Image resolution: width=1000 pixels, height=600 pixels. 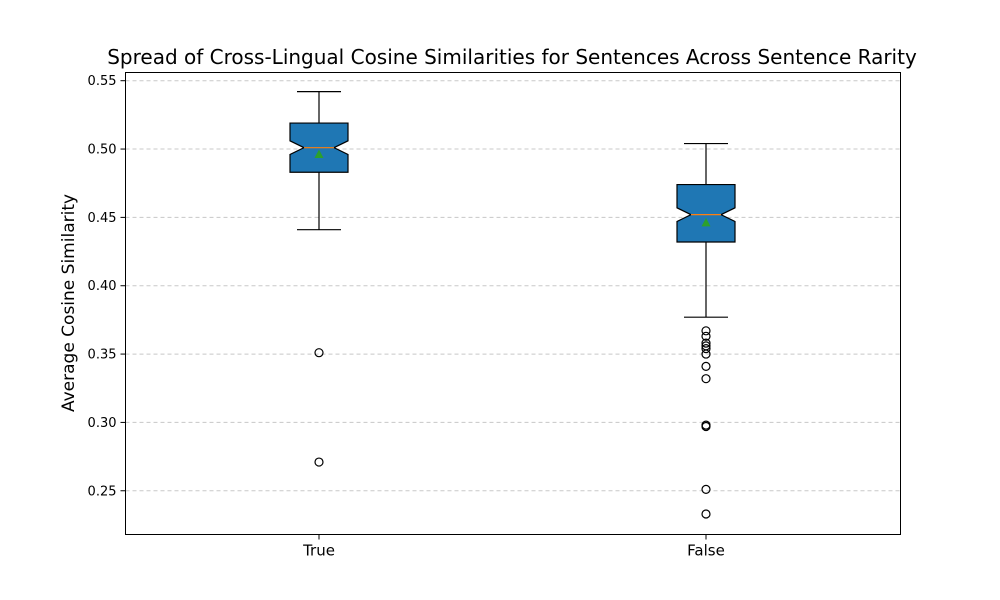 What do you see at coordinates (102, 491) in the screenshot?
I see `y-tick-label: 0.25` at bounding box center [102, 491].